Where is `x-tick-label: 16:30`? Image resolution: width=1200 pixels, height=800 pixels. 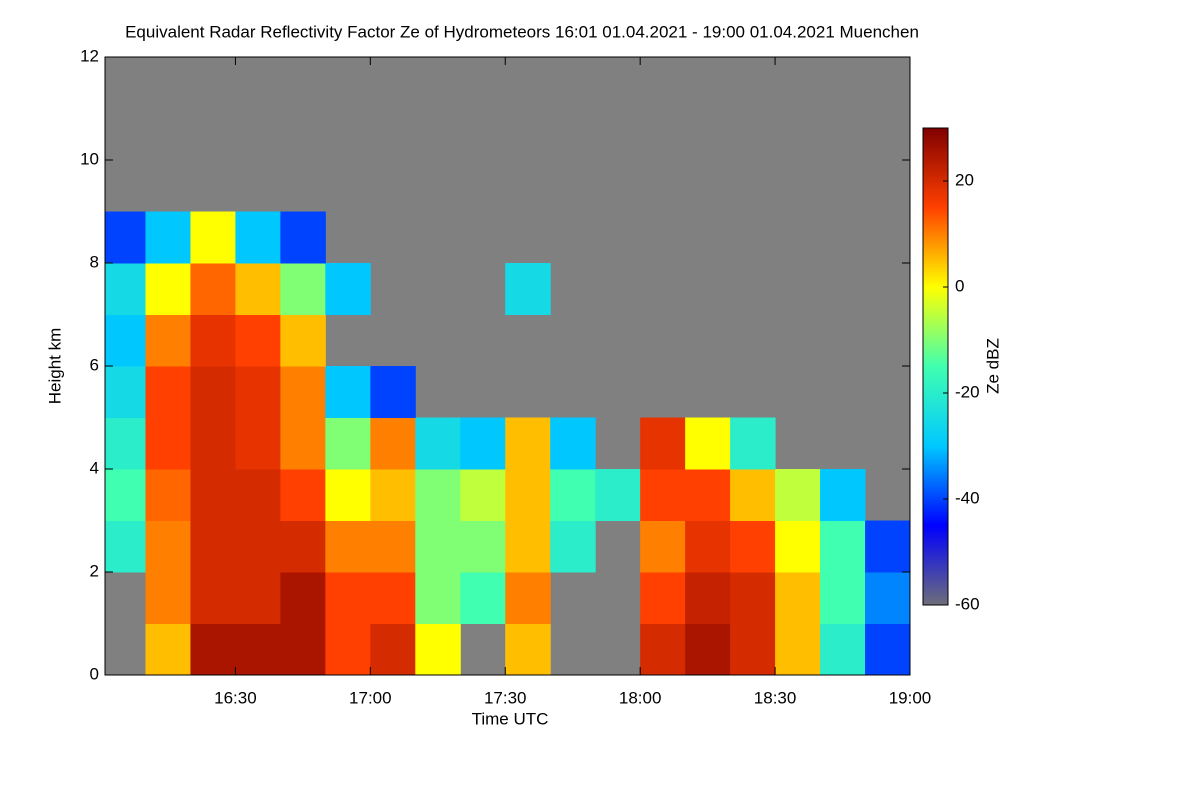
x-tick-label: 16:30 is located at coordinates (235, 697).